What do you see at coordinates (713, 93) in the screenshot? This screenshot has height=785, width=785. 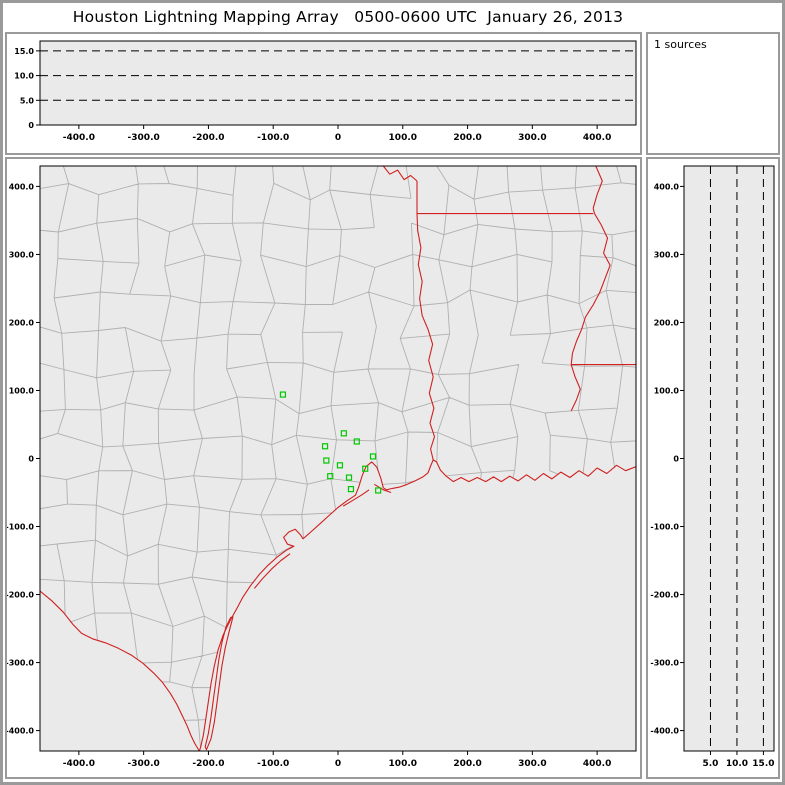 I see `panel-sources-histogram: 1 sources` at bounding box center [713, 93].